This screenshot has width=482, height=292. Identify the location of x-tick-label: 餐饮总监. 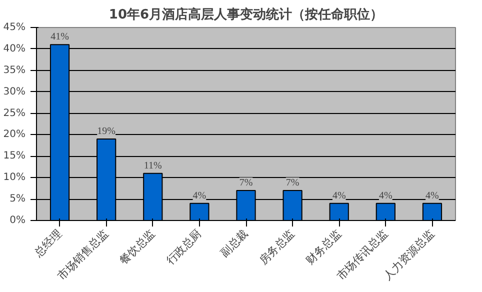
(137, 247).